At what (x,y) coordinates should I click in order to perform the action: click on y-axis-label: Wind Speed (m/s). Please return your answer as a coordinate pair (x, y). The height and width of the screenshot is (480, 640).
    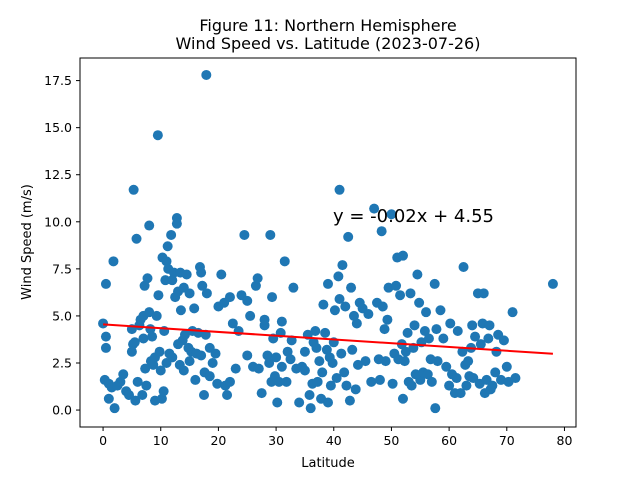
    Looking at the image, I should click on (27, 242).